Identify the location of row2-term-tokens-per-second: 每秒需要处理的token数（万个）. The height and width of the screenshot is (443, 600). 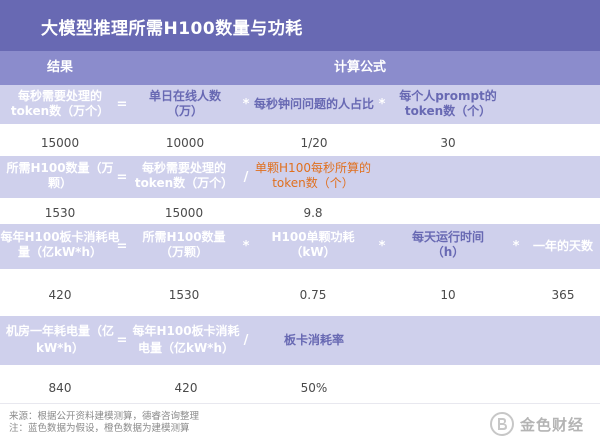
(184, 175).